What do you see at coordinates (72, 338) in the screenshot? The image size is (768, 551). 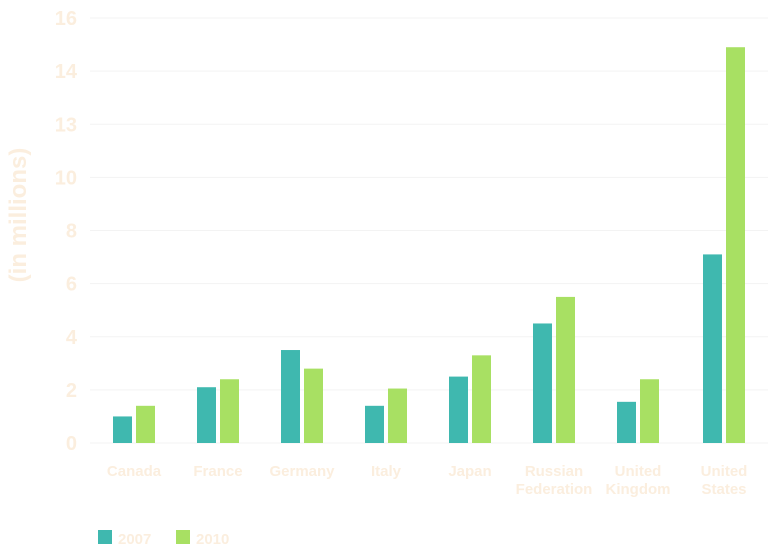 I see `y-tick-label: 4` at bounding box center [72, 338].